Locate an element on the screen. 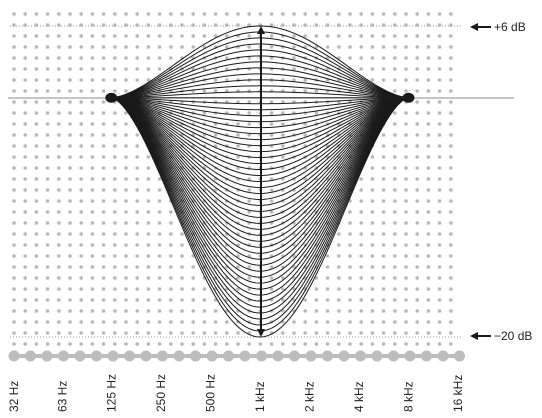 Image resolution: width=542 pixels, height=418 pixels. max-gain-annotation: +6 dB is located at coordinates (498, 27).